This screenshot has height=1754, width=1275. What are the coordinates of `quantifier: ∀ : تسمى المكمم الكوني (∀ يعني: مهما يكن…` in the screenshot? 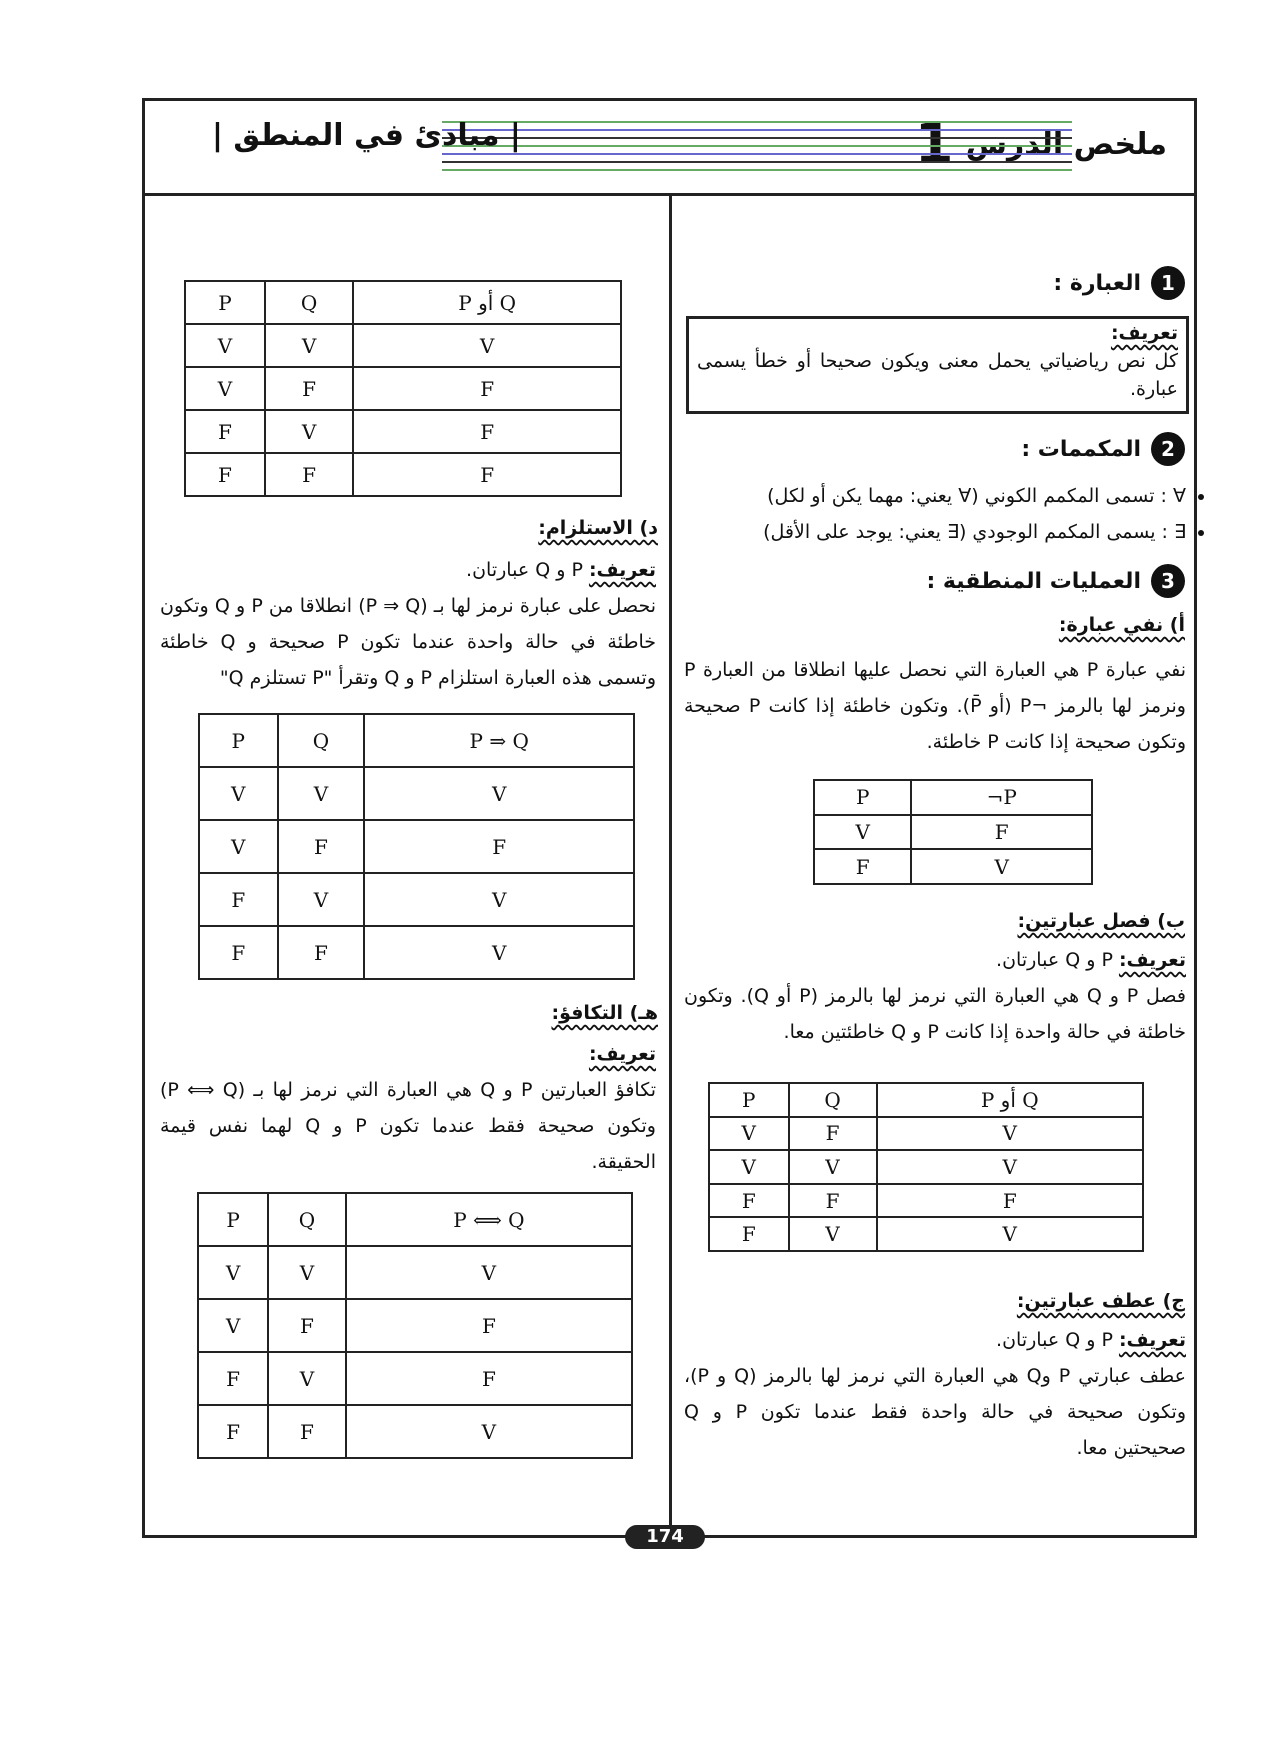 It's located at (936, 496).